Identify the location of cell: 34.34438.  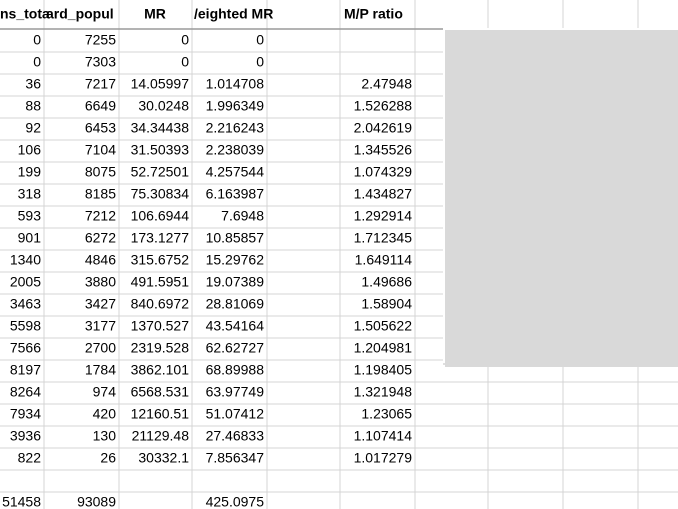
(160, 128).